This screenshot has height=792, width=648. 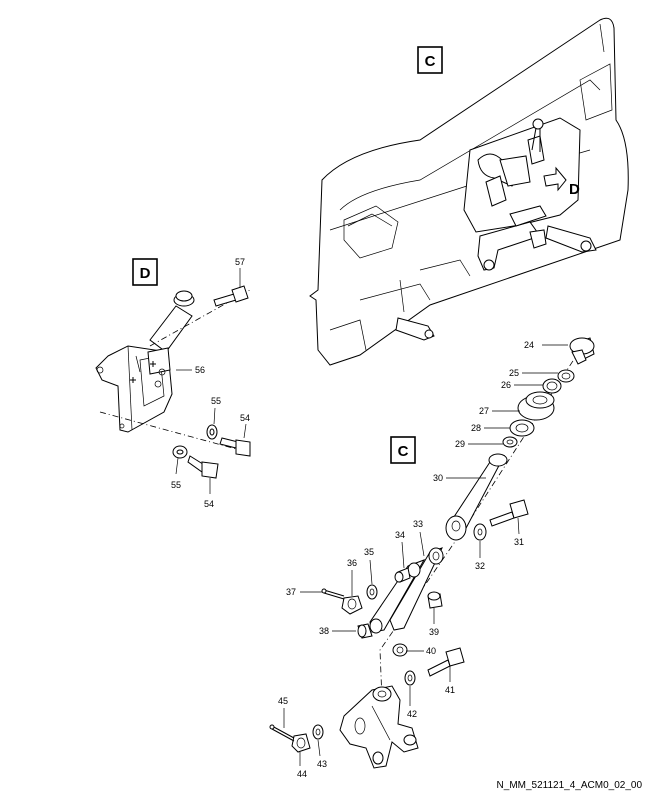 I want to click on view-label-c-top: C, so click(x=430, y=60).